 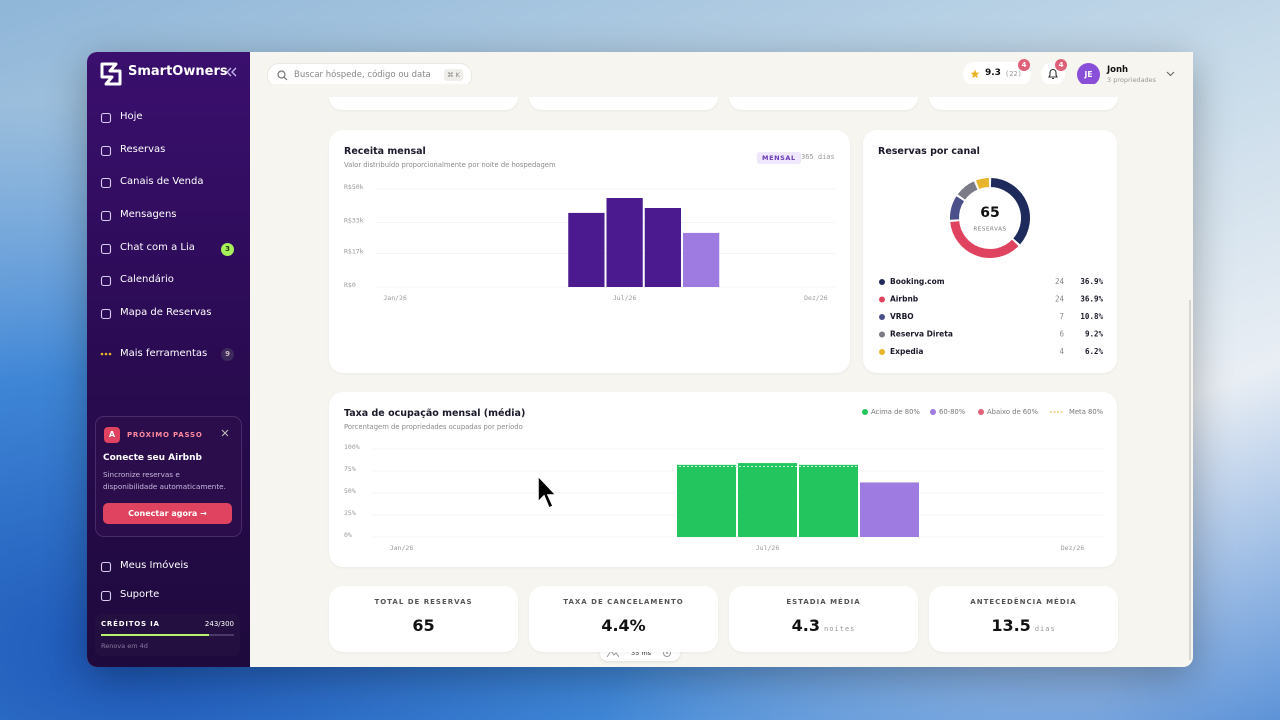 I want to click on nav-label: Chat com a Lia, so click(x=157, y=247).